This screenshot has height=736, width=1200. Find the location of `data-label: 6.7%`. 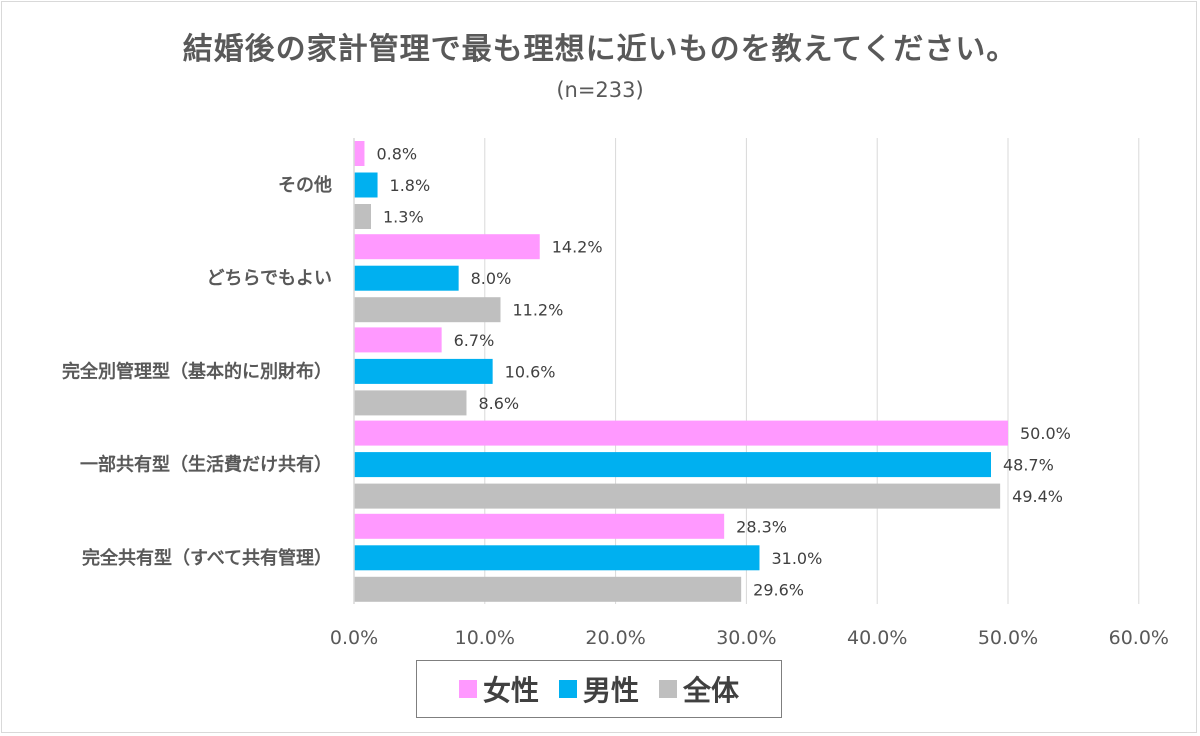

data-label: 6.7% is located at coordinates (474, 340).